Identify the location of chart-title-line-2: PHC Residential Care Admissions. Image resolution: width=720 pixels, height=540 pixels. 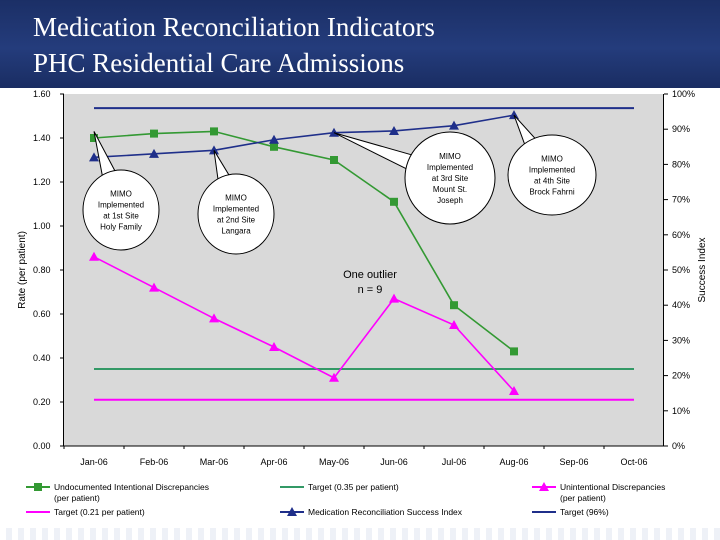
(219, 63).